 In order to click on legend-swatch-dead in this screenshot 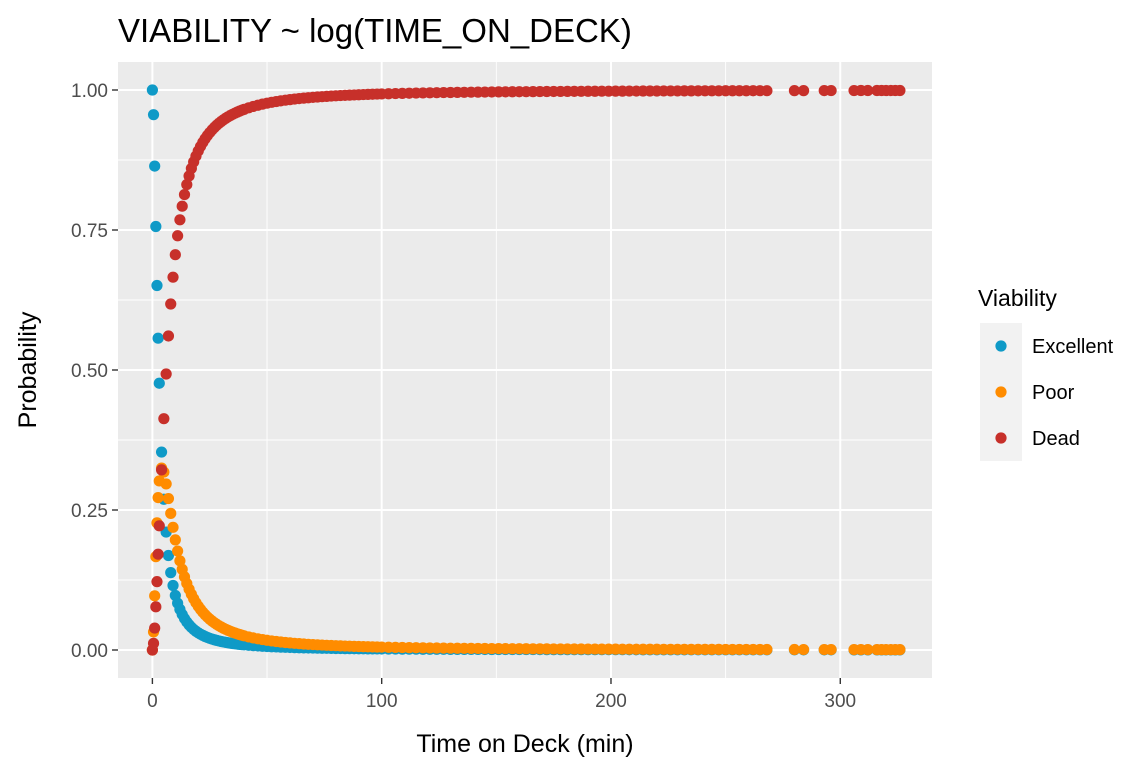, I will do `click(1001, 438)`.